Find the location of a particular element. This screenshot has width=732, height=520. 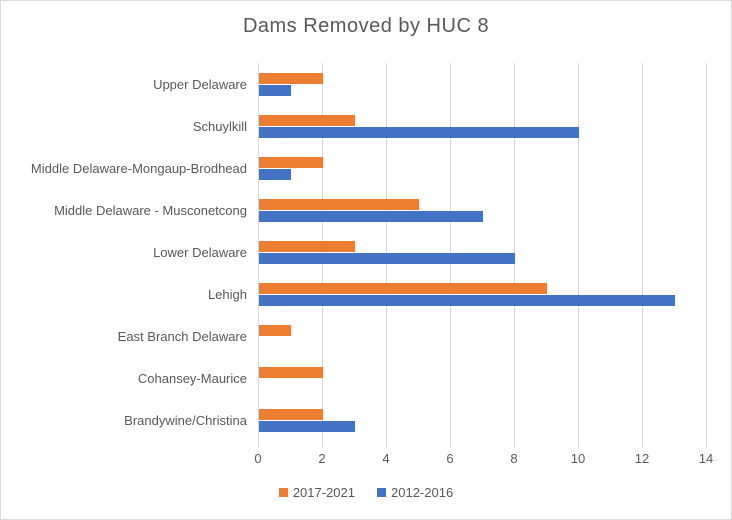

category-label: Middle Delaware - Musconetcong is located at coordinates (150, 210).